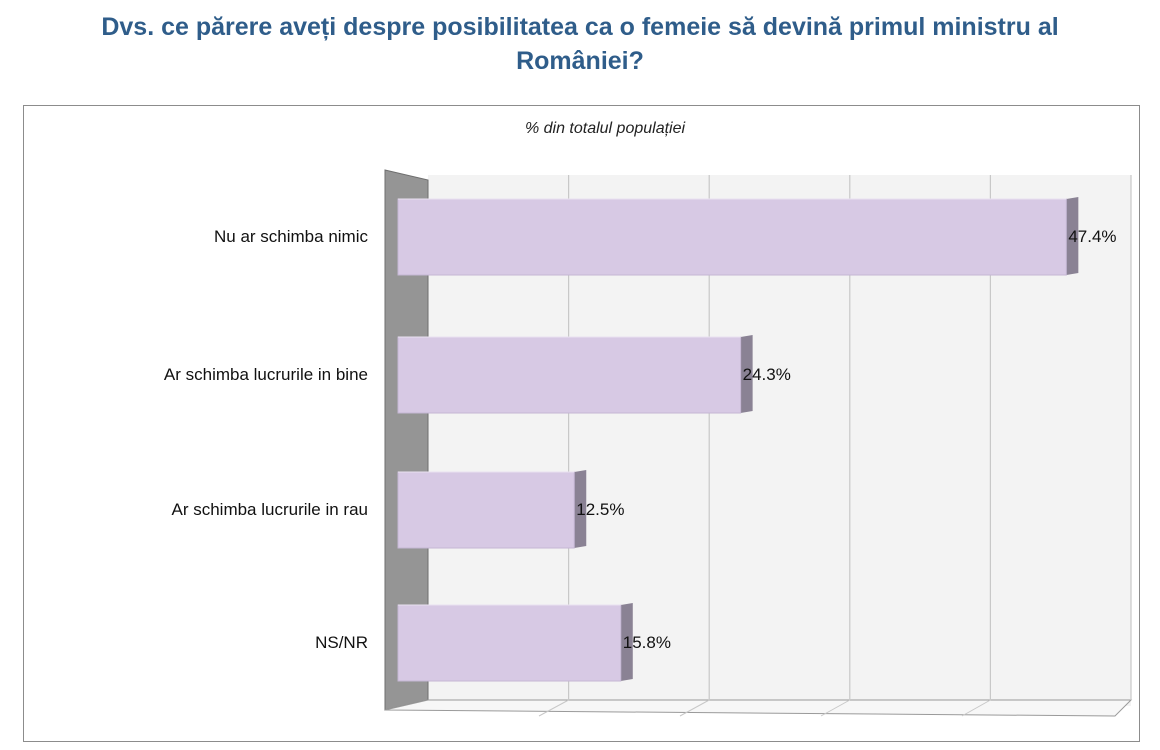  Describe the element at coordinates (341, 642) in the screenshot. I see `category-label-4: NS/NR` at that location.